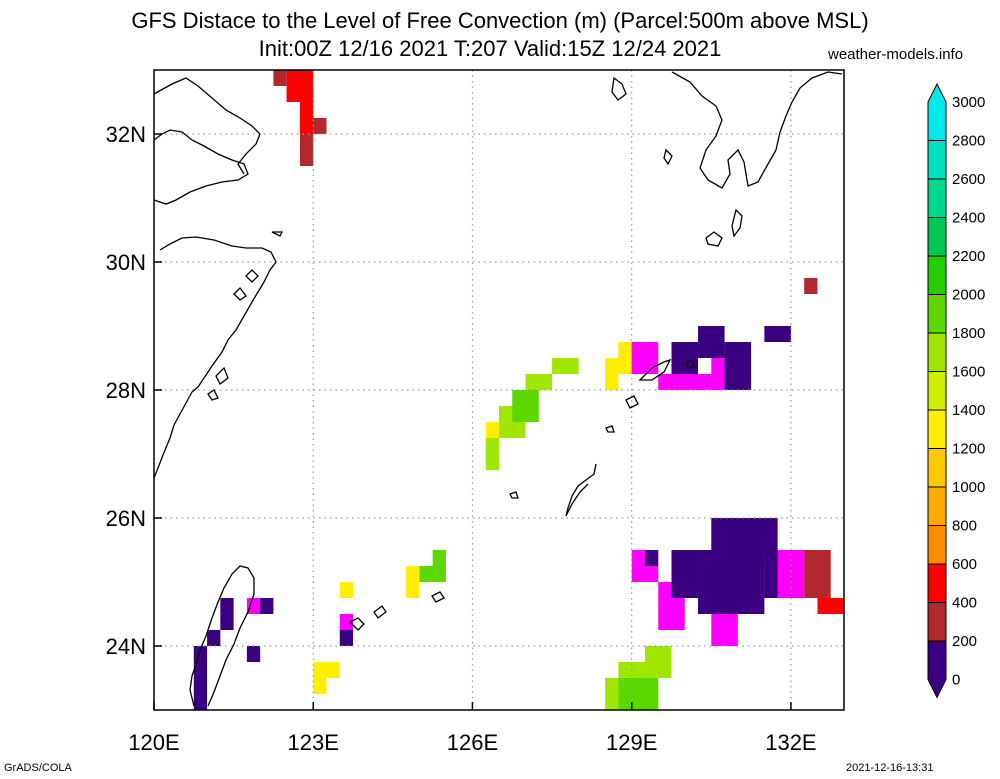 The width and height of the screenshot is (1000, 779). What do you see at coordinates (126, 134) in the screenshot?
I see `tick-label-lat: 32N` at bounding box center [126, 134].